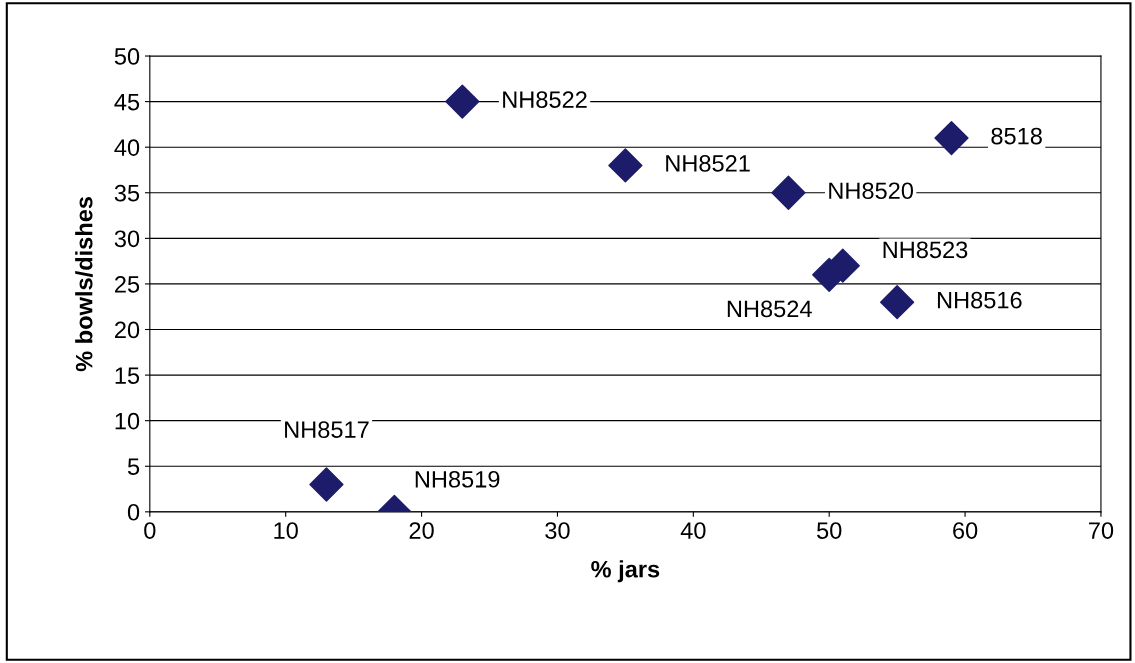  I want to click on y-tick-label: 20, so click(127, 330).